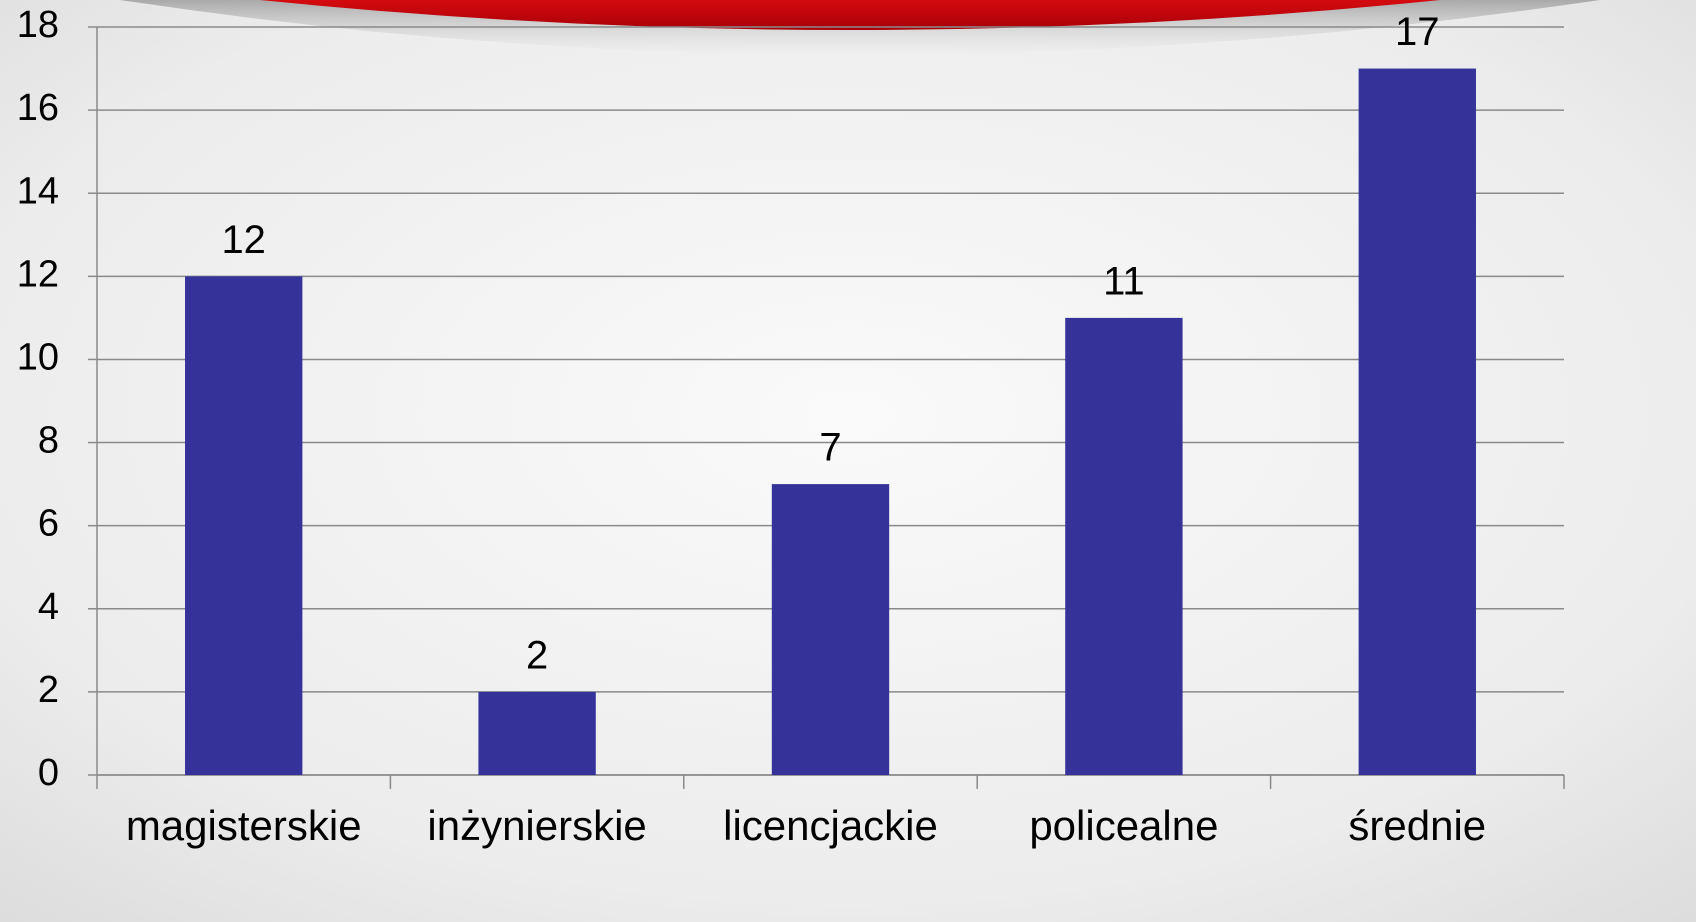 Image resolution: width=1696 pixels, height=922 pixels. Describe the element at coordinates (38, 274) in the screenshot. I see `y-tick-label: 12` at that location.